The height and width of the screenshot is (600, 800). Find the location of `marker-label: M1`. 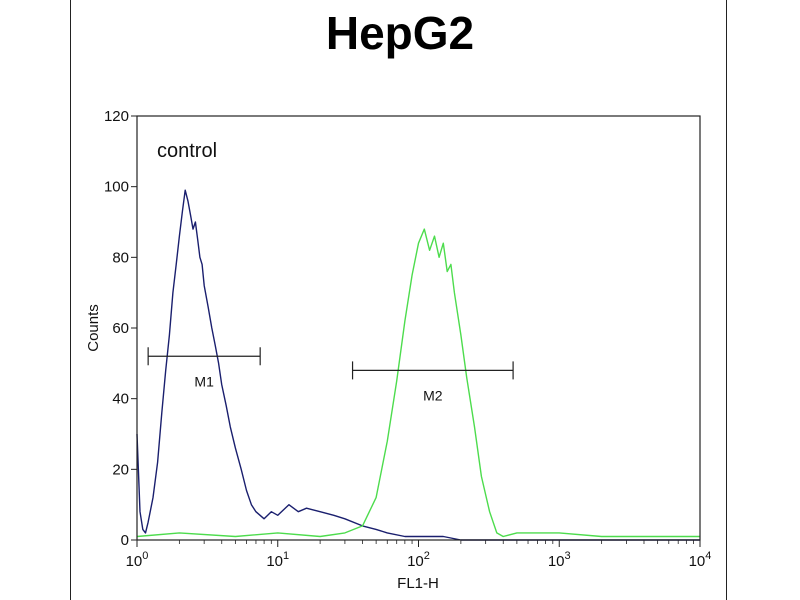

marker-label: M1 is located at coordinates (204, 381).